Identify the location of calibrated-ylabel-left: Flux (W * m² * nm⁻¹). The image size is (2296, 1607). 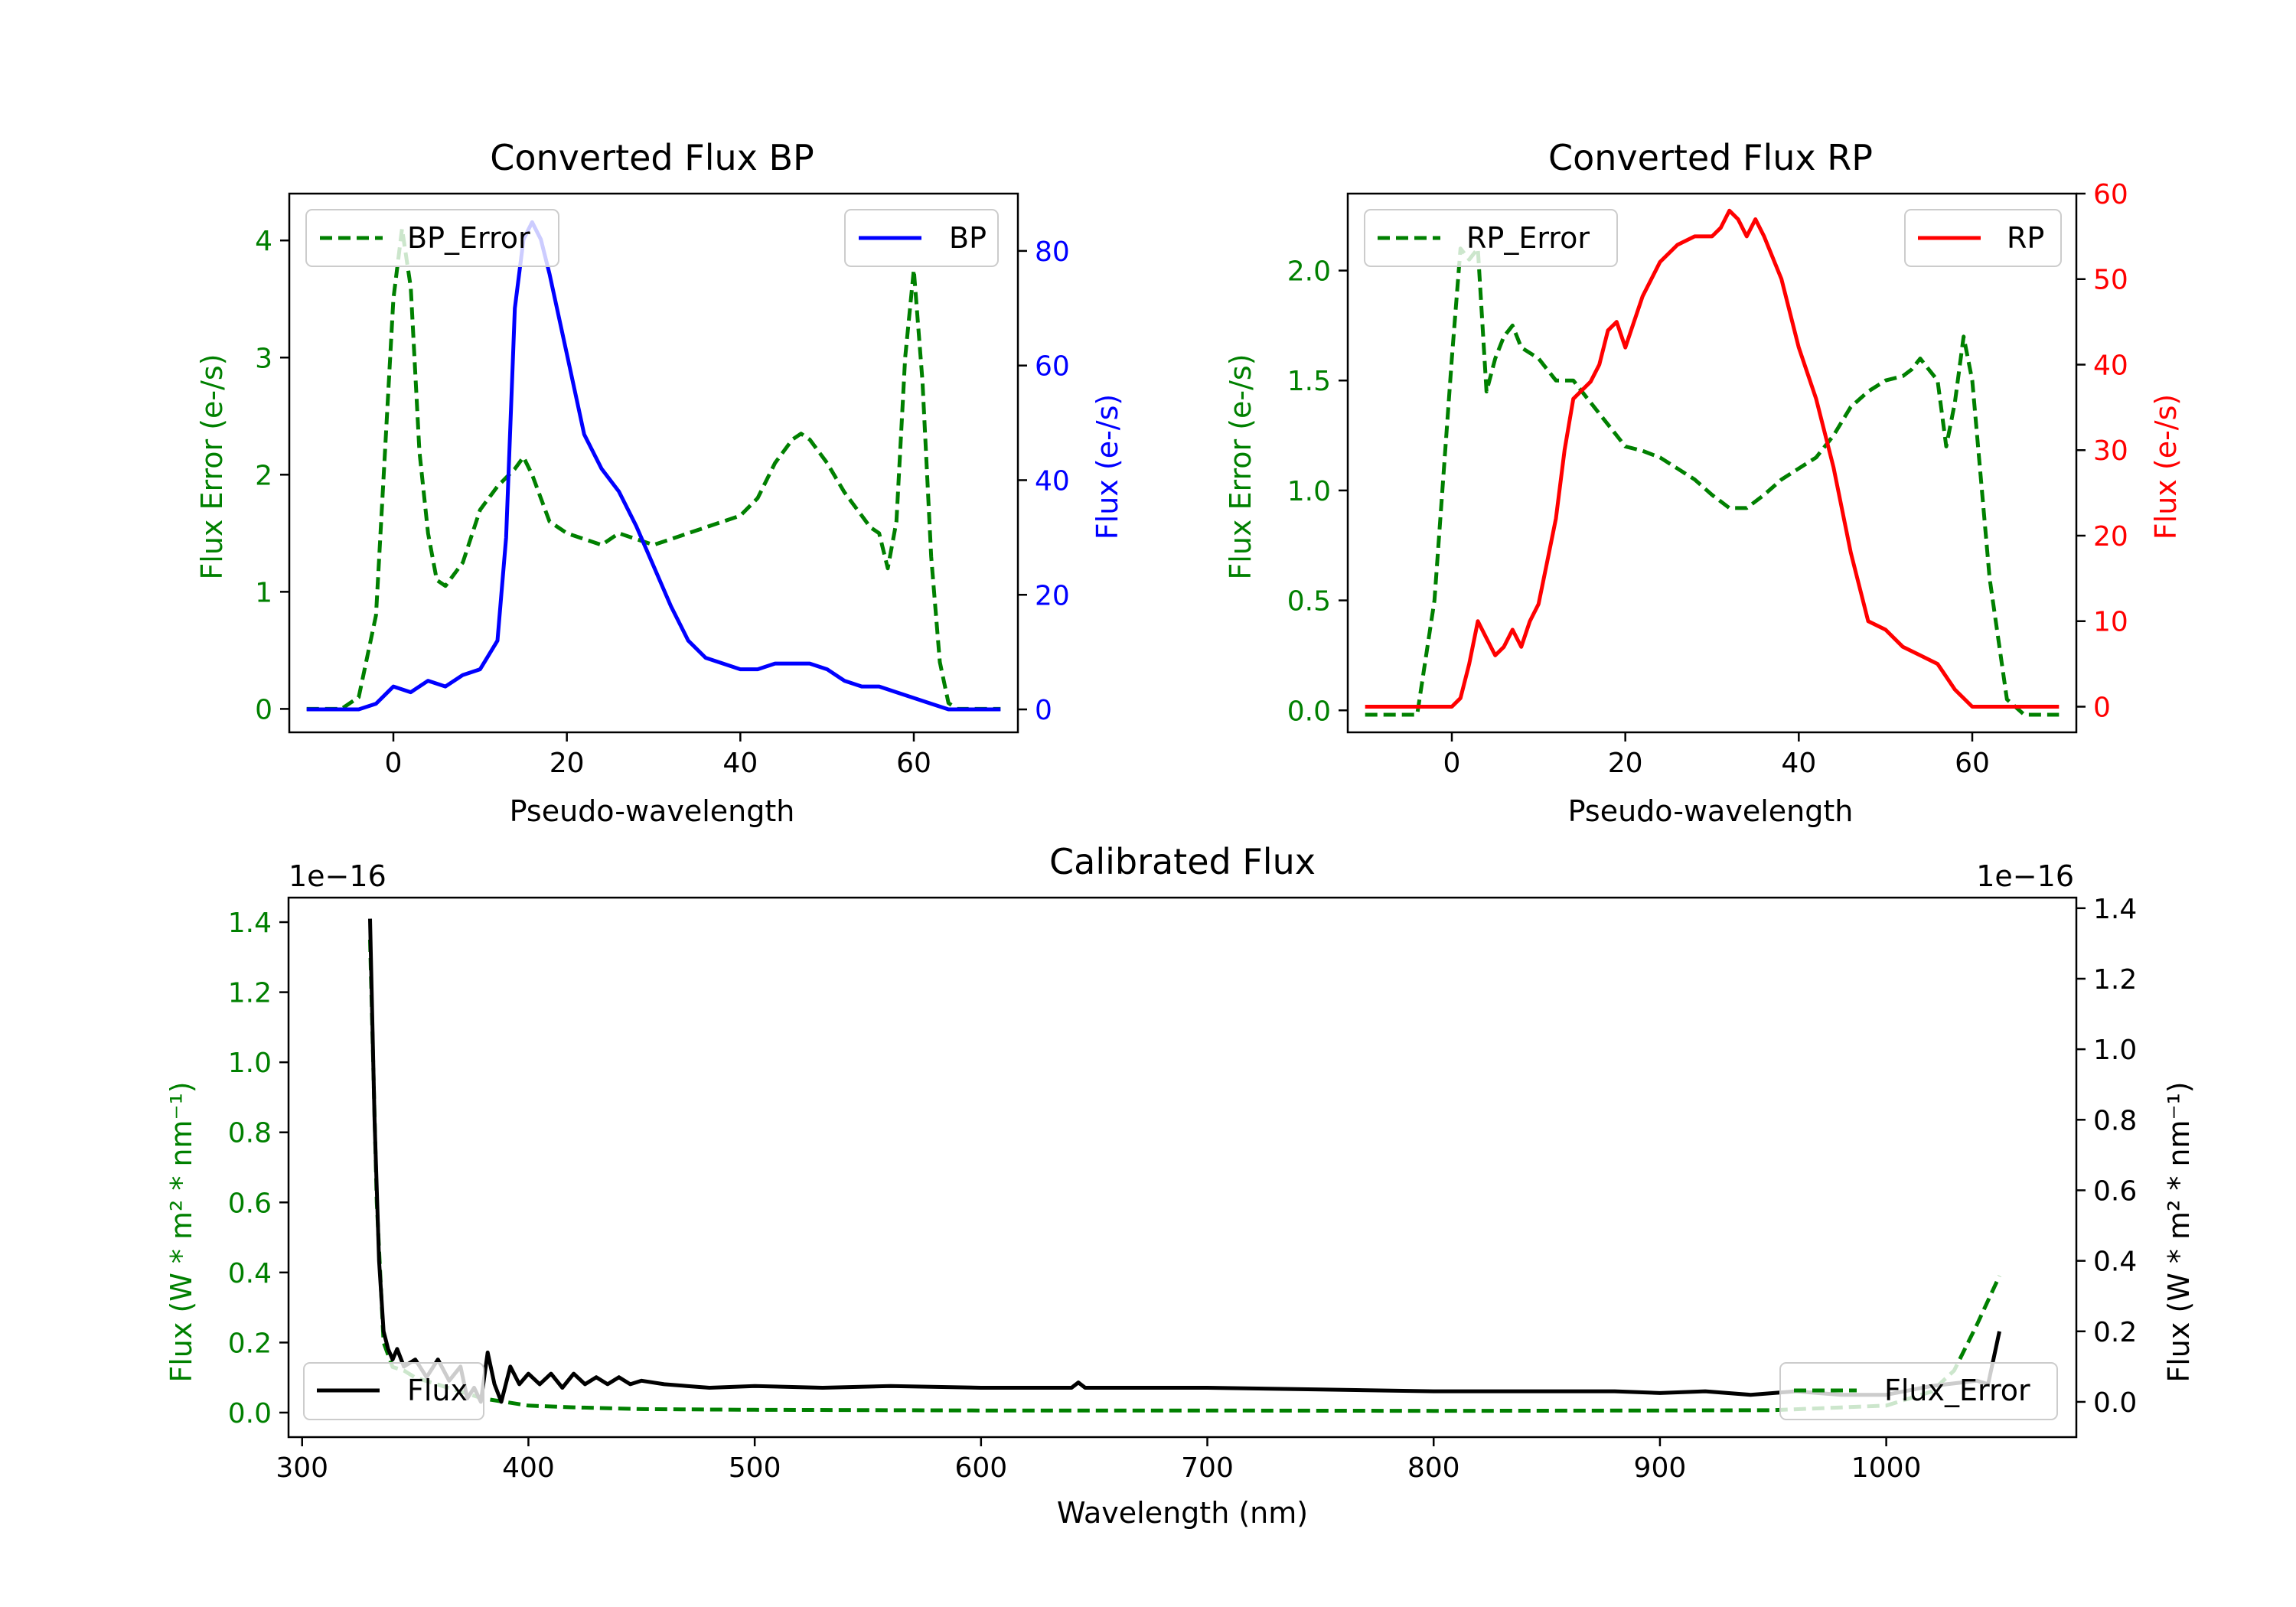
(181, 1231).